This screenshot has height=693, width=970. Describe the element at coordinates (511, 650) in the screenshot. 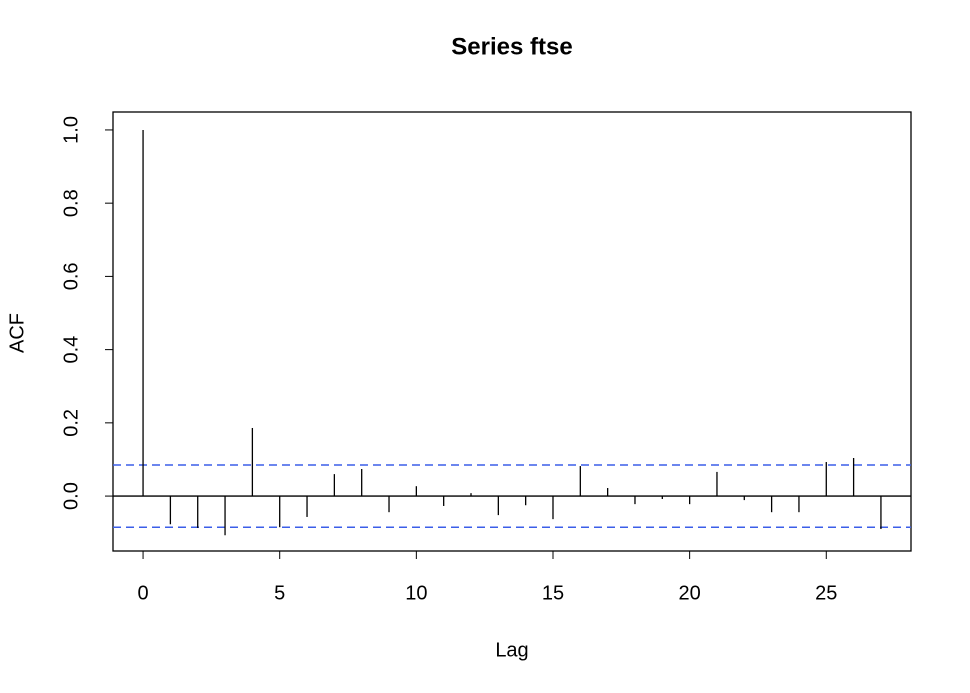

I see `x-axis-label: Lag` at that location.